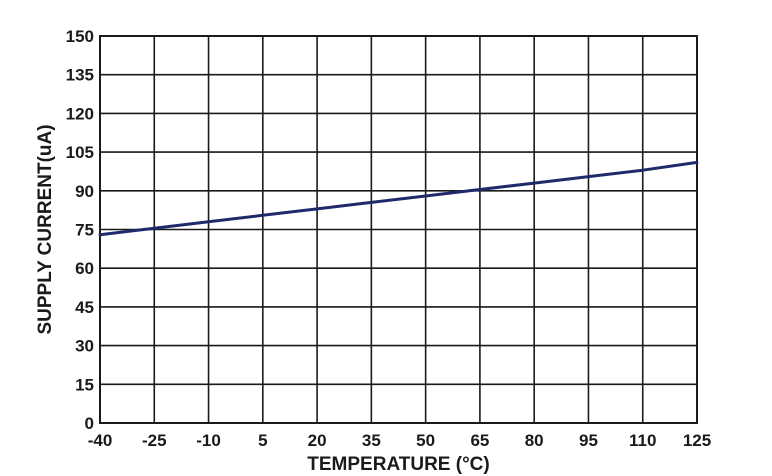  What do you see at coordinates (84, 307) in the screenshot?
I see `y-tick-label: 45` at bounding box center [84, 307].